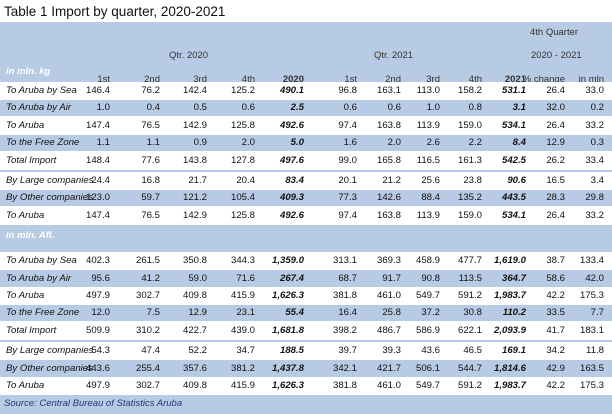 This screenshot has width=612, height=414. I want to click on cell-value: 1,619.0, so click(509, 261).